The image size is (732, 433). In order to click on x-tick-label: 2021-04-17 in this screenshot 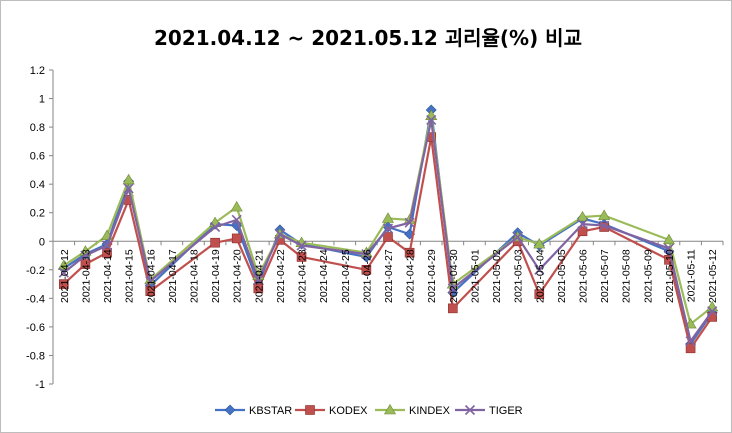, I will do `click(173, 276)`.